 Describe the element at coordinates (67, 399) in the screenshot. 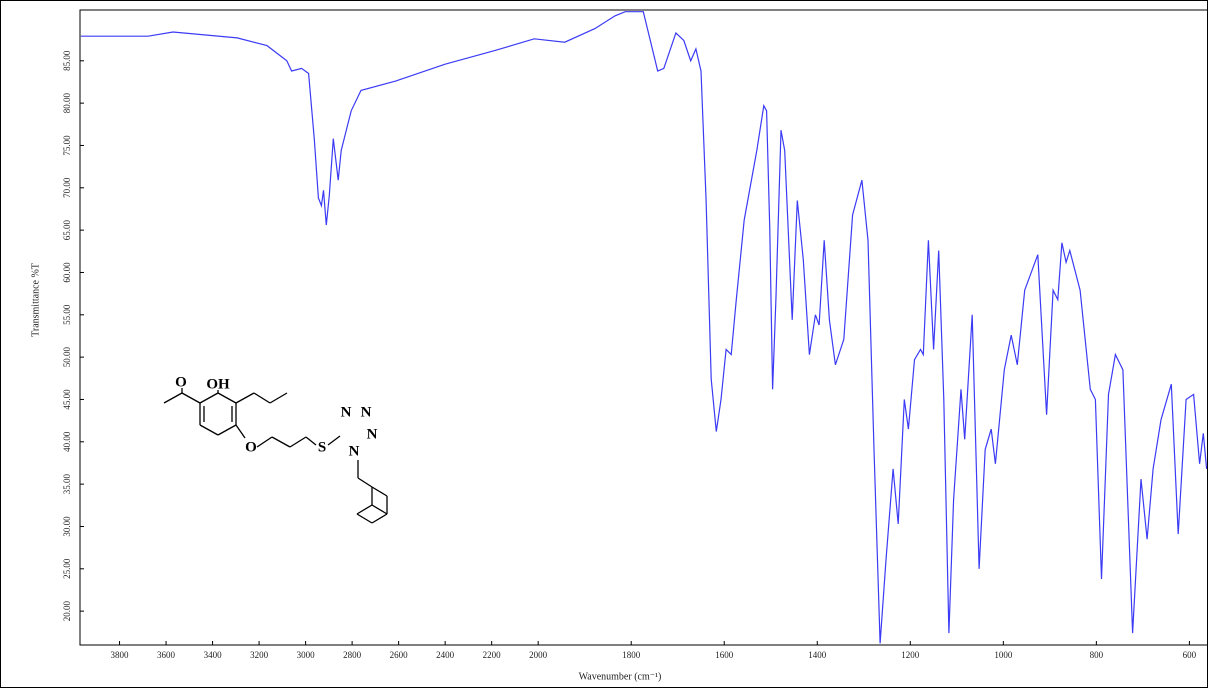

I see `y-tick-label: 45.00` at that location.